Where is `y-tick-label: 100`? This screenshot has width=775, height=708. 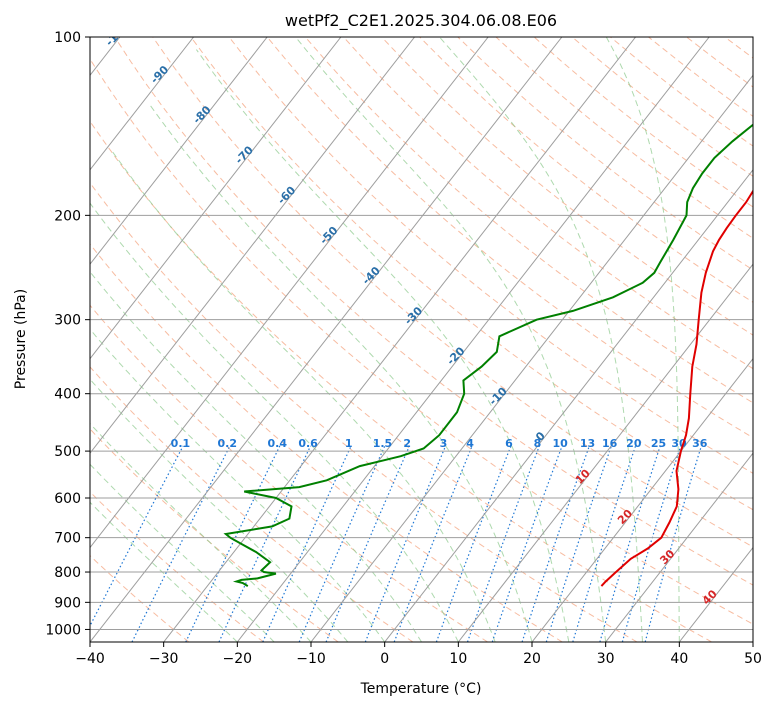 y-tick-label: 100 is located at coordinates (67, 38).